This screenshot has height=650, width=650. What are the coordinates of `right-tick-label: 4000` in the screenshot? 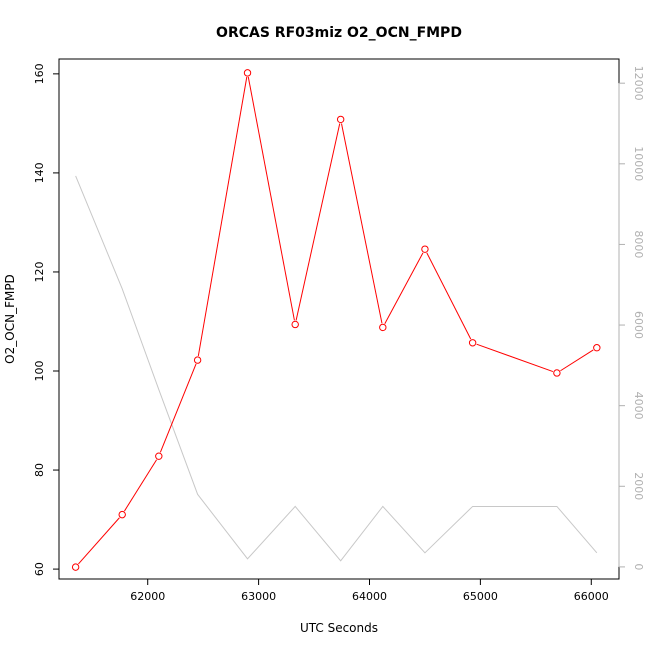 It's located at (638, 406).